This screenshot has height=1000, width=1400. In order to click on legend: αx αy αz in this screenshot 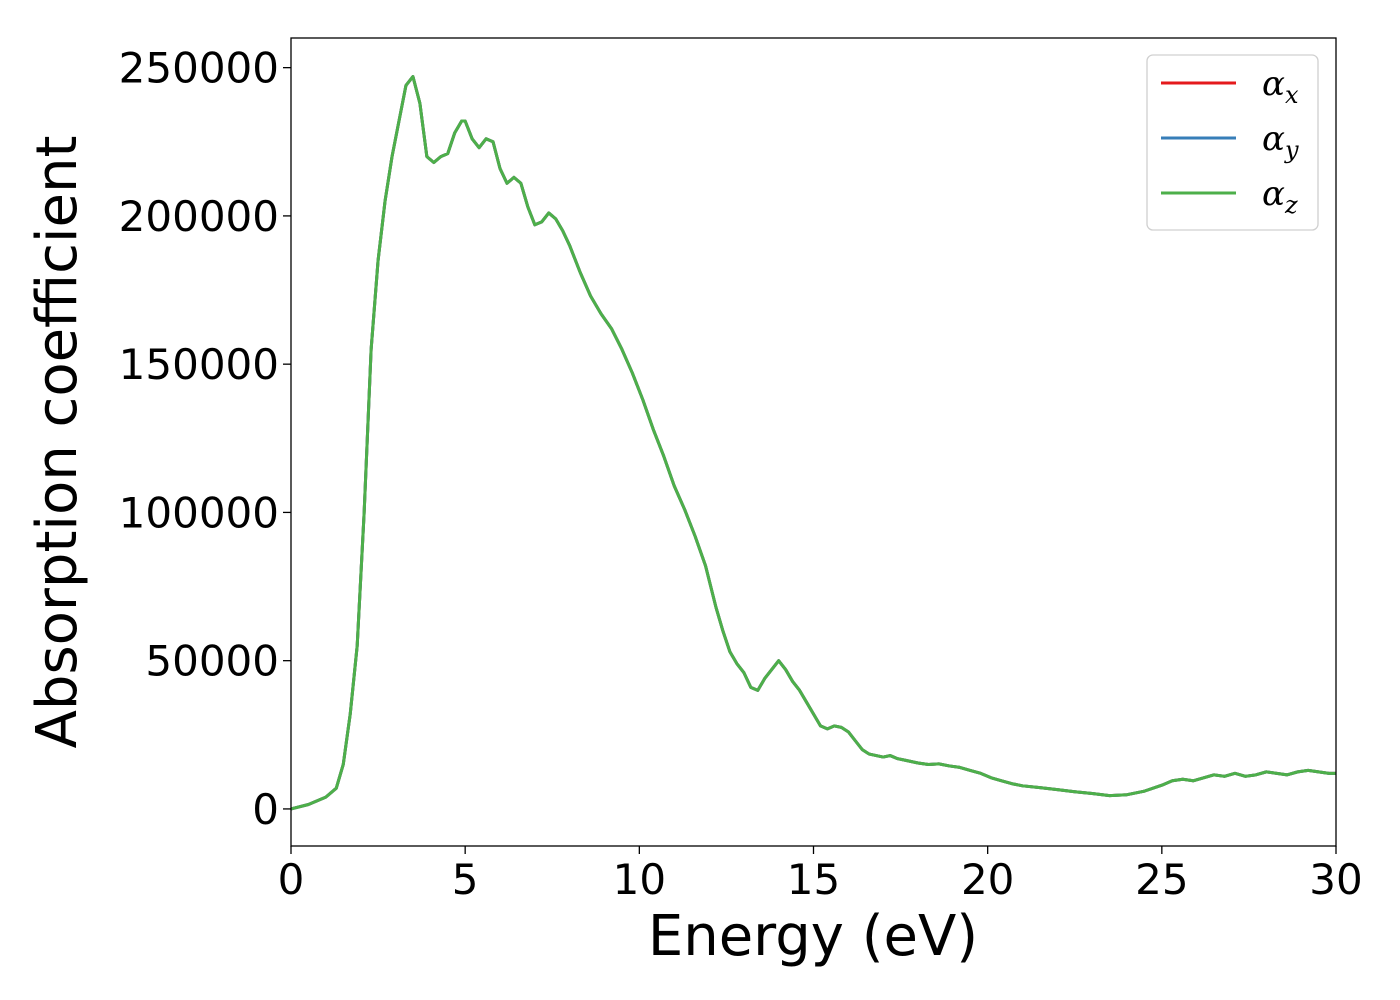, I will do `click(1232, 142)`.